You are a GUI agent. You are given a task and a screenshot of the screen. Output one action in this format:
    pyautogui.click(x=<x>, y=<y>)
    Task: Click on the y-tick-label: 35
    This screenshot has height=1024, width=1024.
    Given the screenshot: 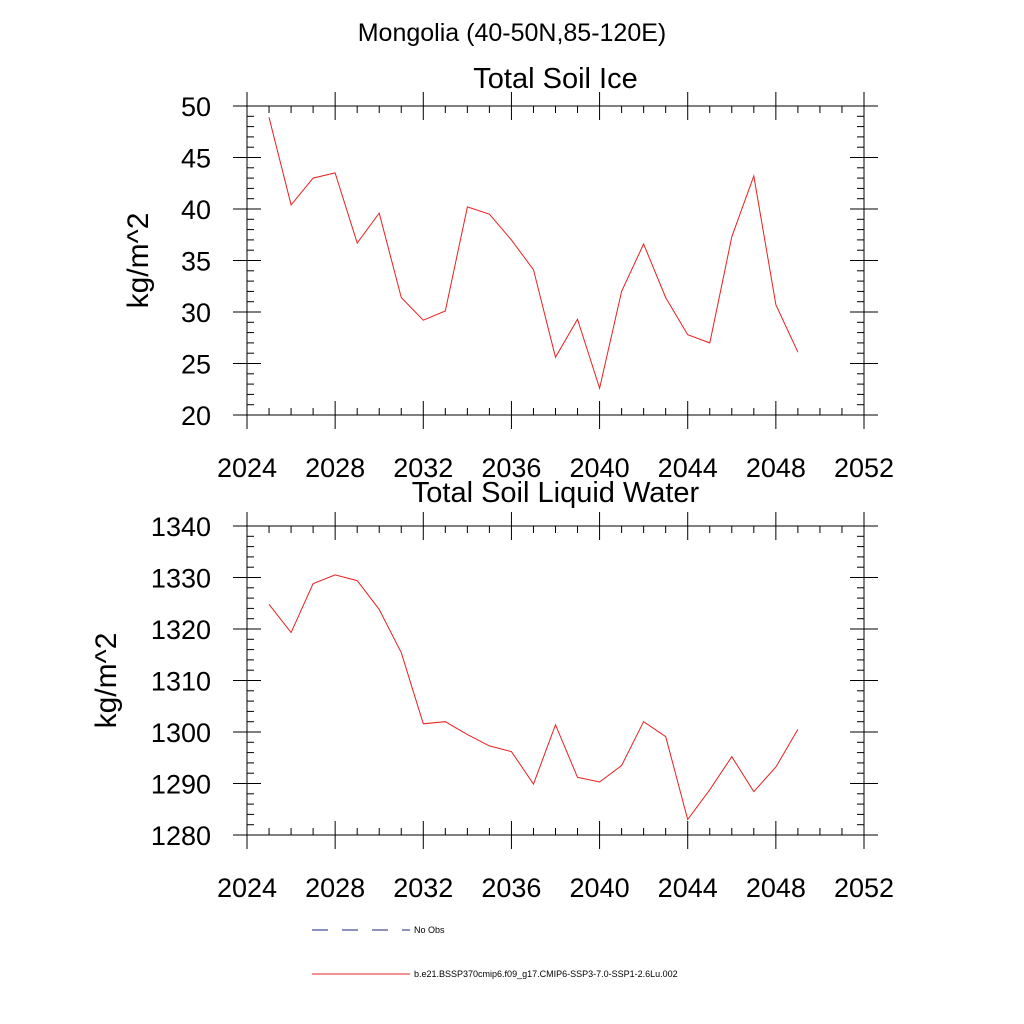 What is the action you would take?
    pyautogui.click(x=196, y=262)
    